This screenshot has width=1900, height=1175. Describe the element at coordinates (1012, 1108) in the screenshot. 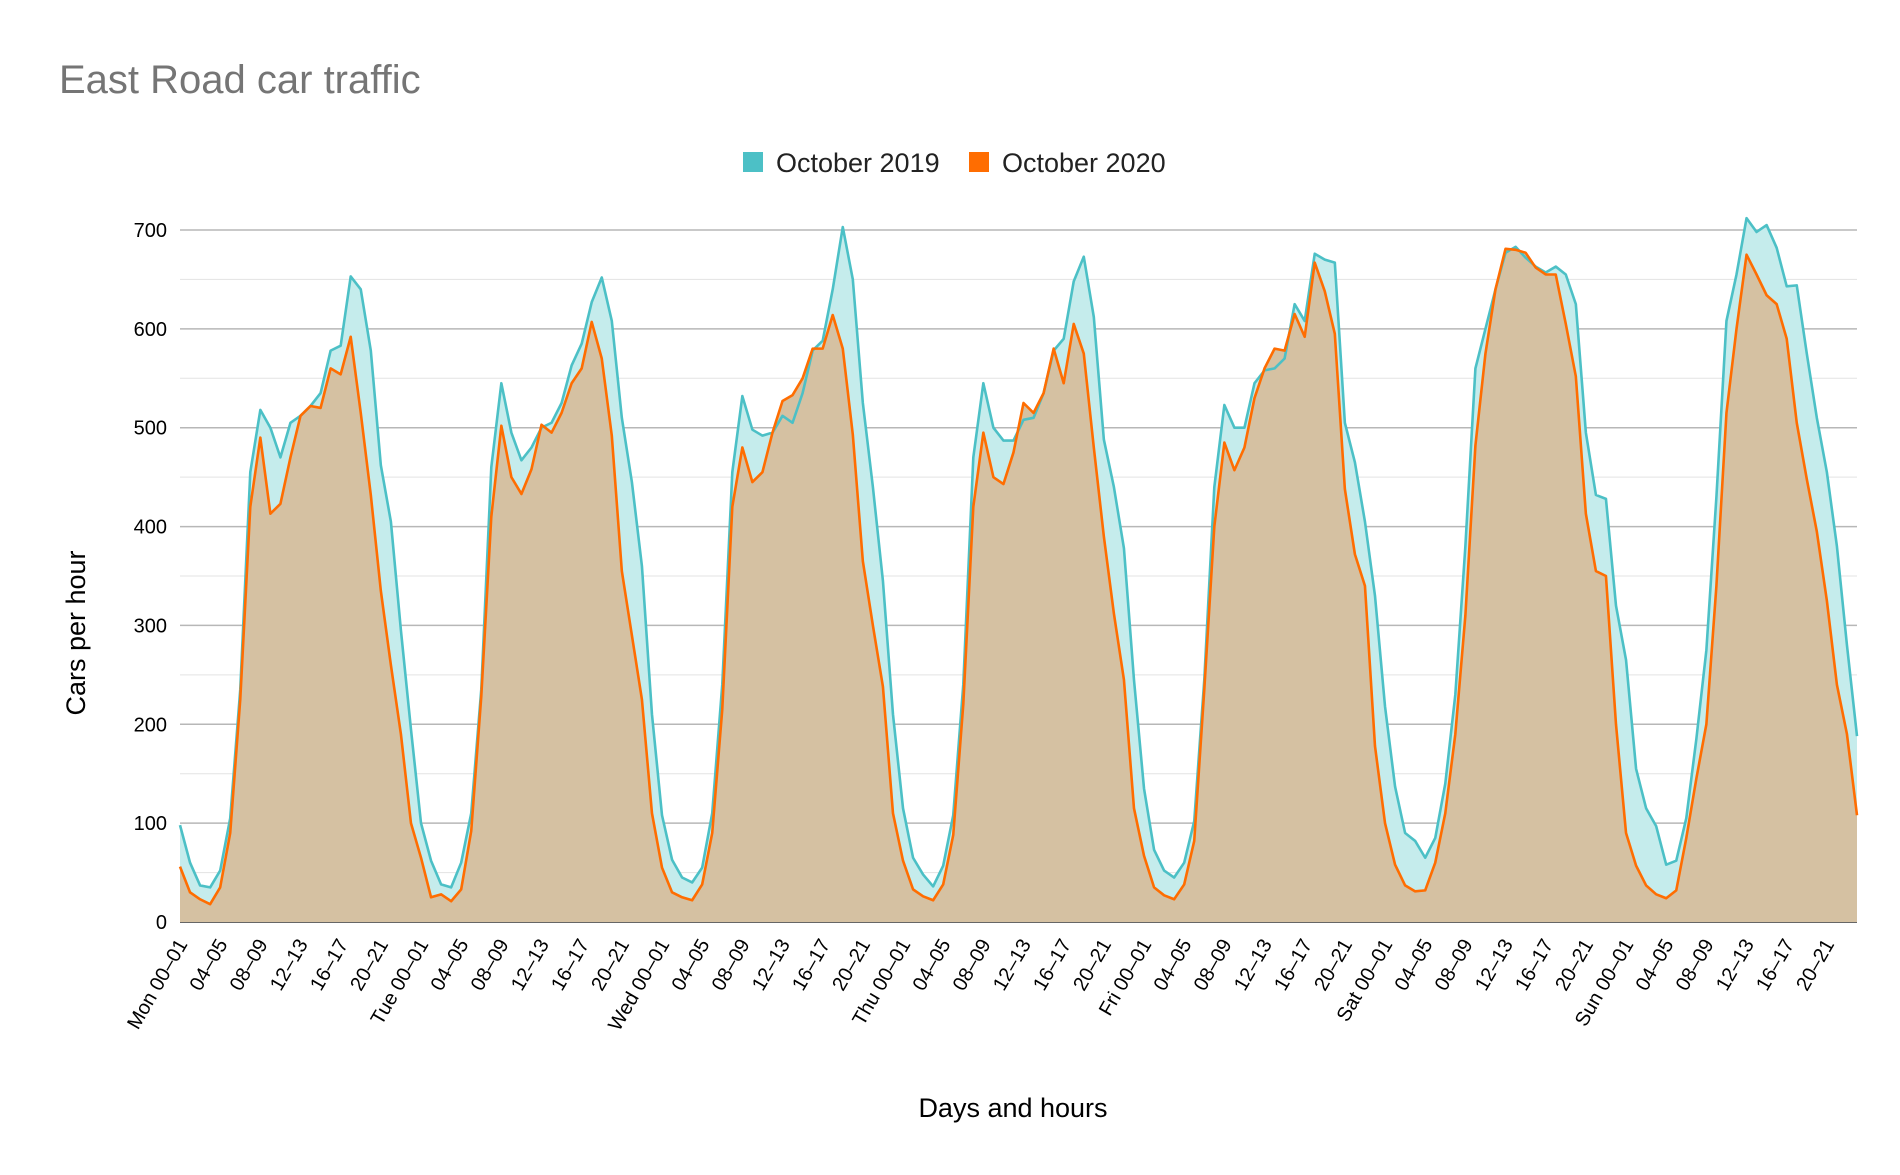

I see `x-axis-title: Days and hours` at that location.